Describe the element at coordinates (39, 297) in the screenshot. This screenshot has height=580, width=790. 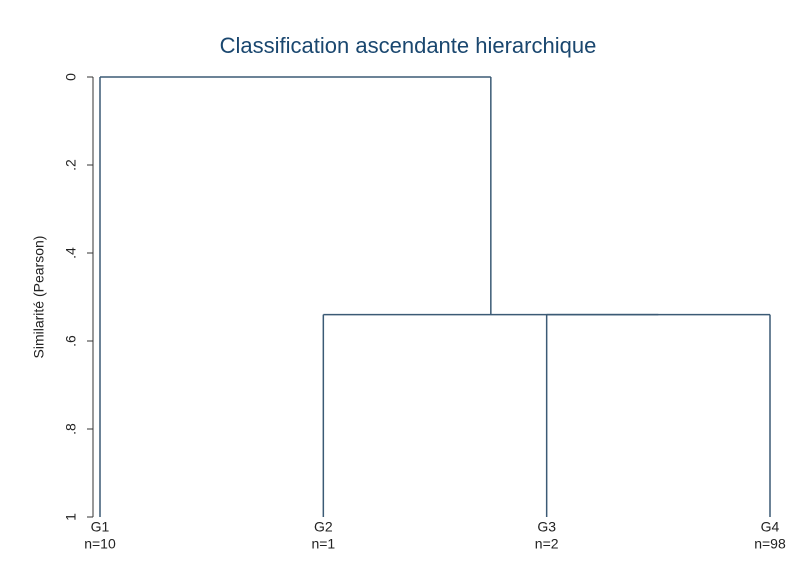
I see `y-axis-label: Similarité (Pearson)` at that location.